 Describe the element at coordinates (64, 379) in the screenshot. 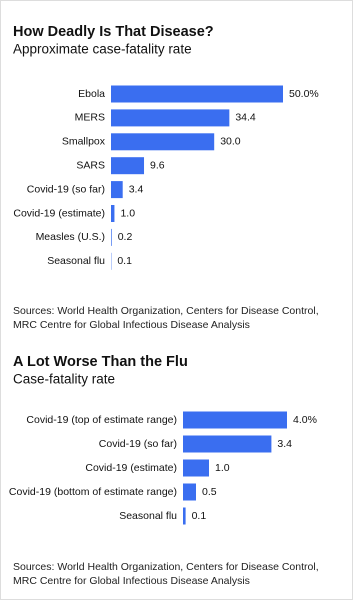

I see `chart-subtitle: Case-fatality rate` at that location.